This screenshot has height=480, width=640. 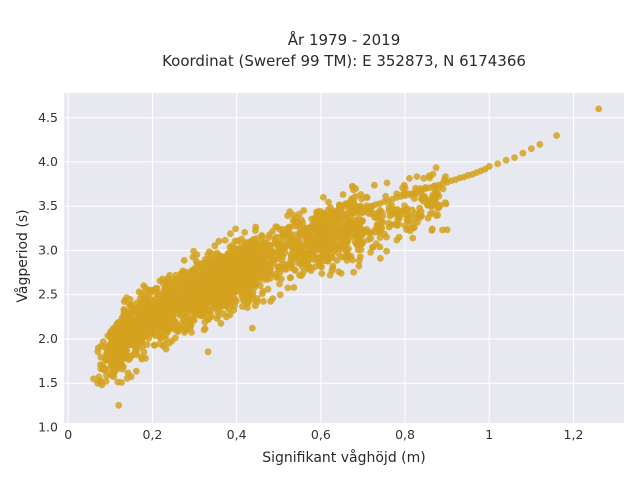 What do you see at coordinates (152, 434) in the screenshot?
I see `x-tick-label: 0,2` at bounding box center [152, 434].